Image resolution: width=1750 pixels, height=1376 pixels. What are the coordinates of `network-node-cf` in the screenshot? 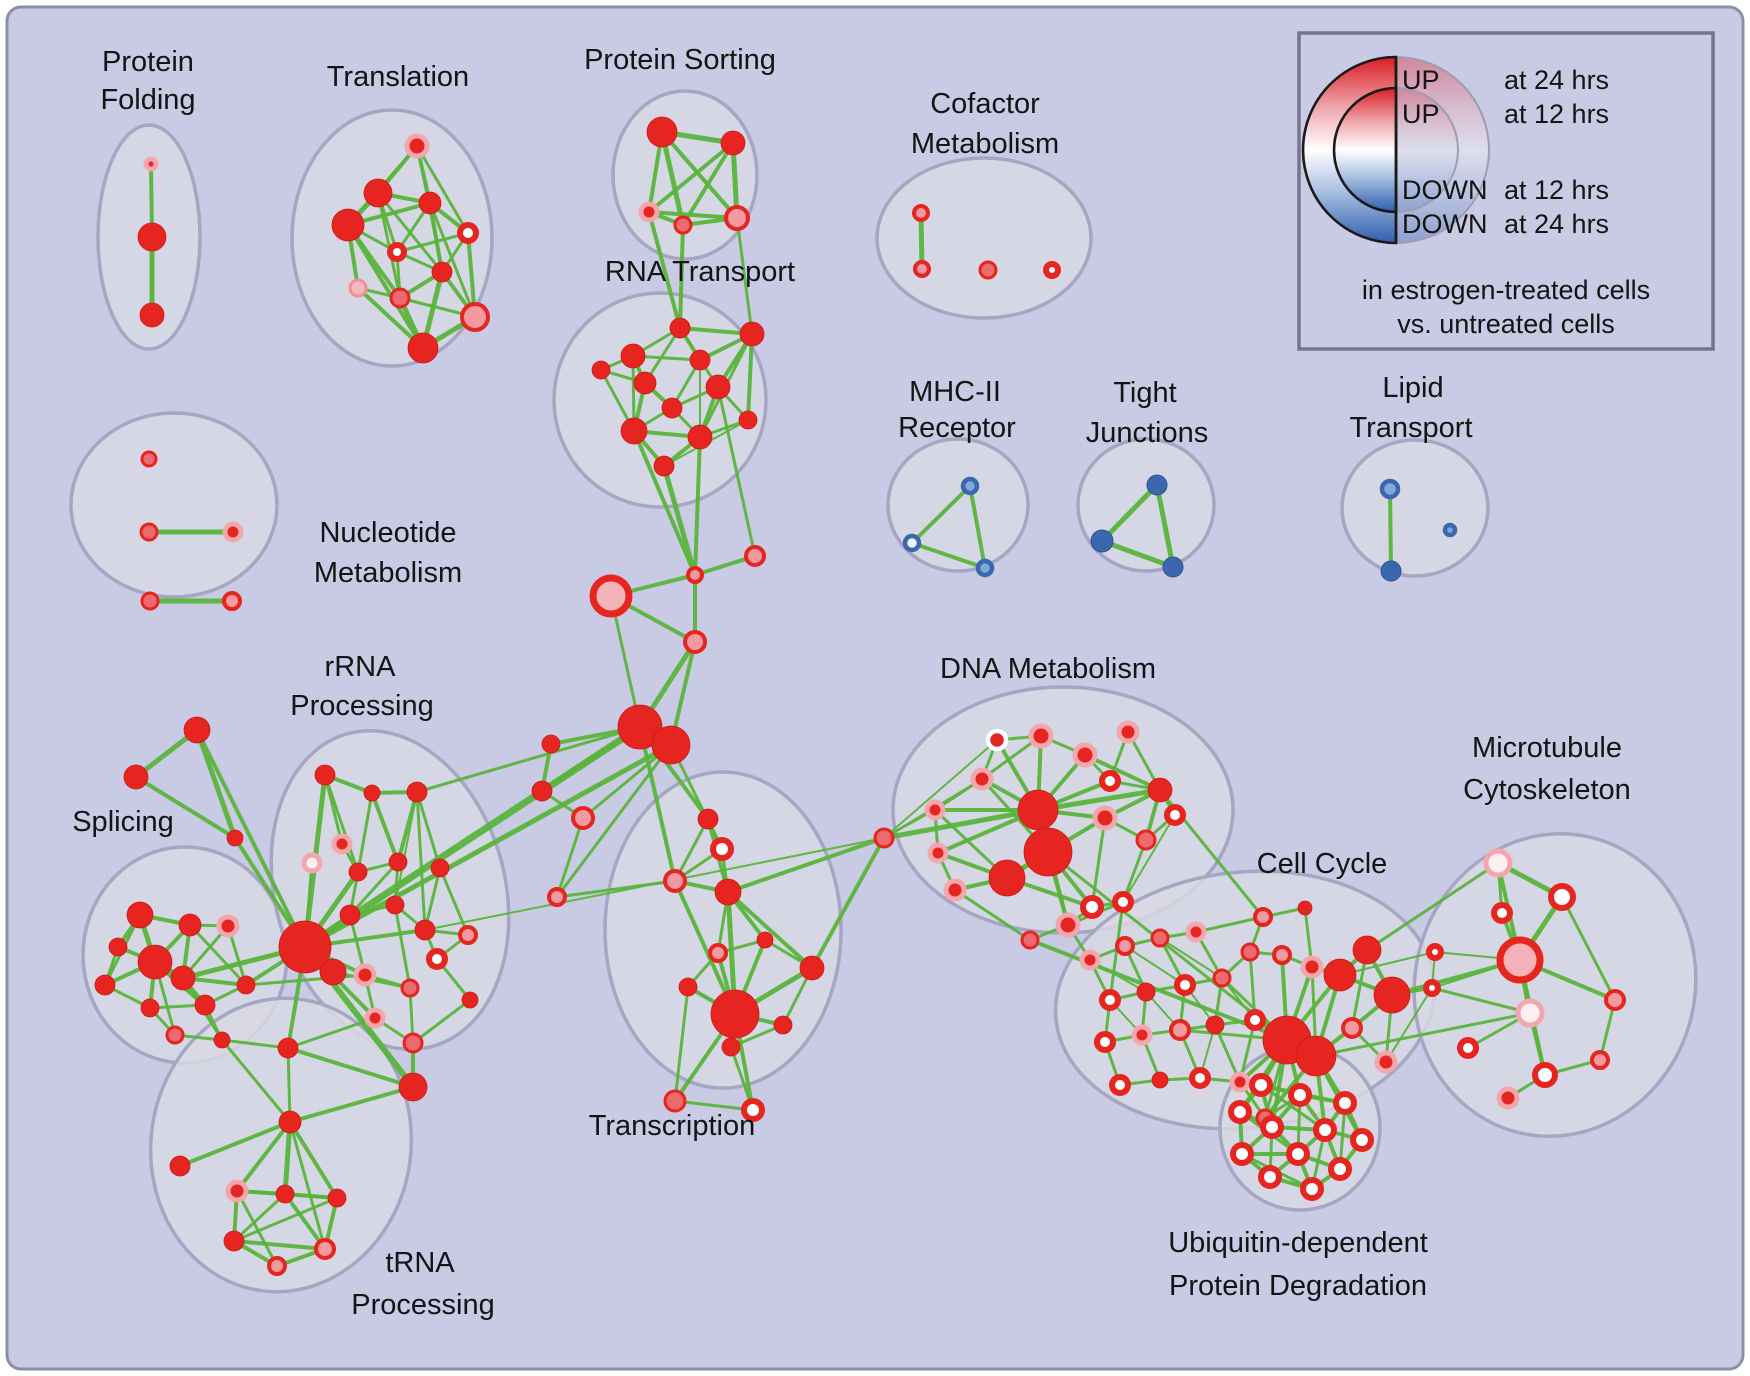 It's located at (1052, 270).